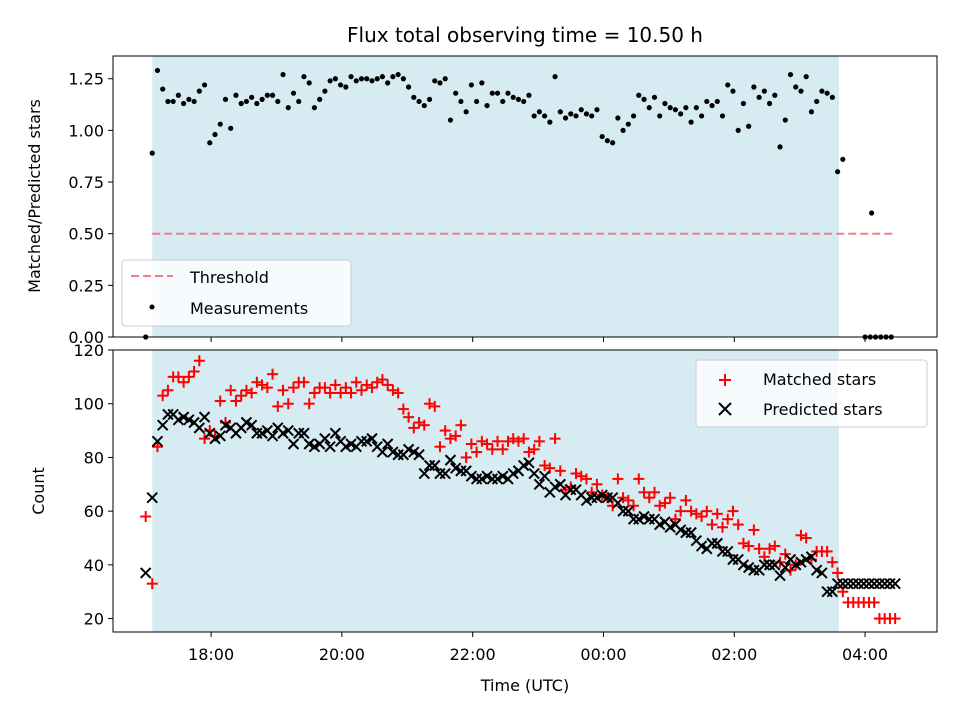 The height and width of the screenshot is (720, 960). I want to click on top-legend: Threshold Measurements, so click(236, 293).